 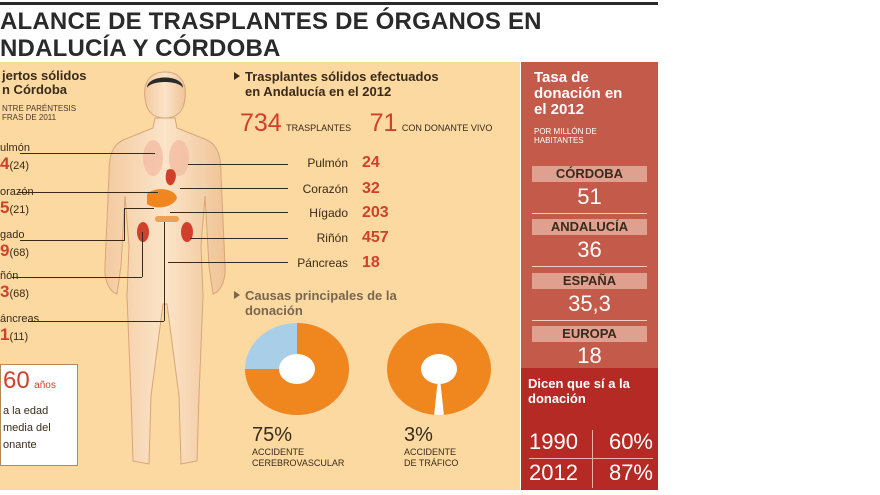 What do you see at coordinates (96, 321) in the screenshot?
I see `leader-line-pancreas` at bounding box center [96, 321].